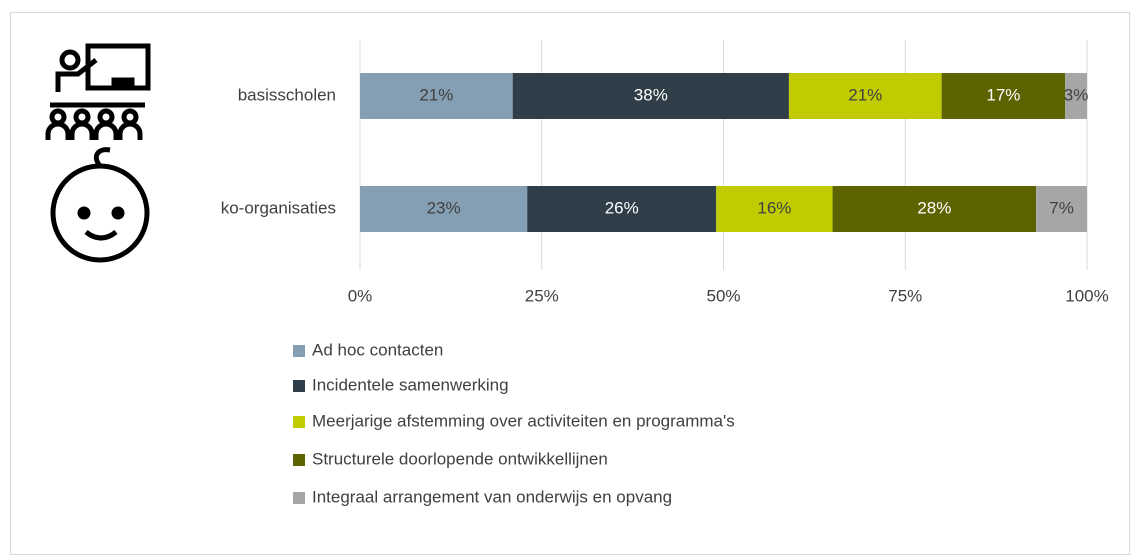  I want to click on data-label: 7%, so click(1061, 207).